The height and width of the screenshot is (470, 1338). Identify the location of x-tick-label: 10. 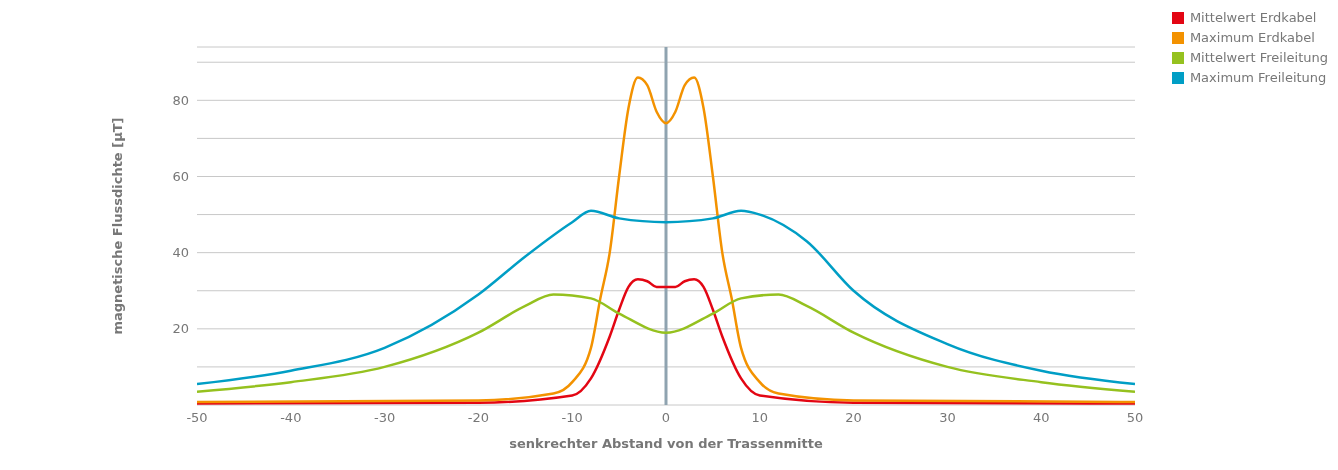
(760, 418).